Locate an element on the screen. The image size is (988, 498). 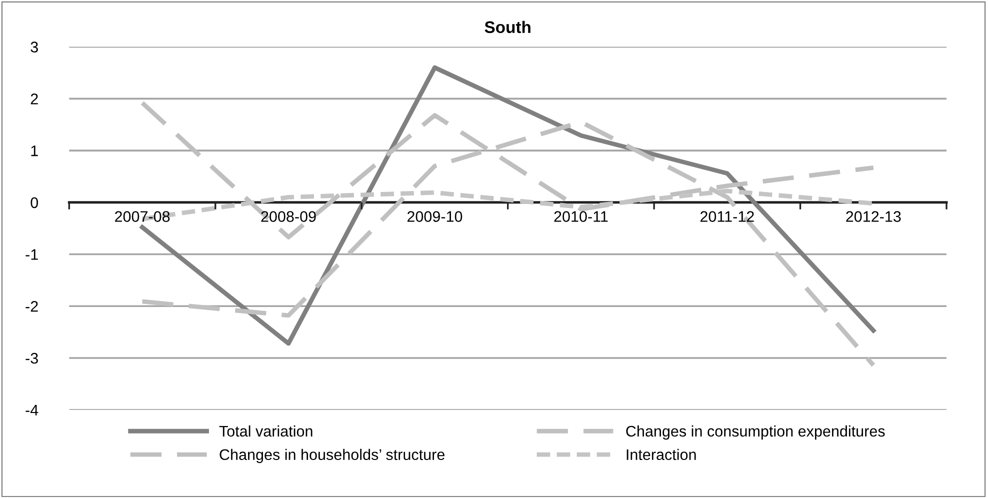
legend-label: Changes in households’ structure is located at coordinates (332, 456).